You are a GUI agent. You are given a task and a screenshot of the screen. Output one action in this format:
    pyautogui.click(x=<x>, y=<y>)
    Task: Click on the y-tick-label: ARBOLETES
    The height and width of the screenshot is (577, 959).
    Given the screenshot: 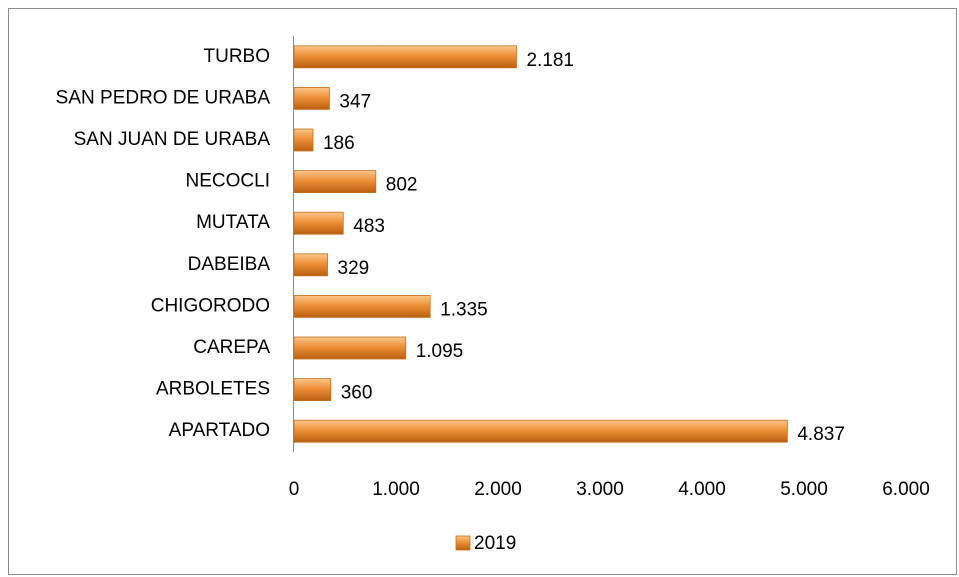 What is the action you would take?
    pyautogui.click(x=213, y=389)
    